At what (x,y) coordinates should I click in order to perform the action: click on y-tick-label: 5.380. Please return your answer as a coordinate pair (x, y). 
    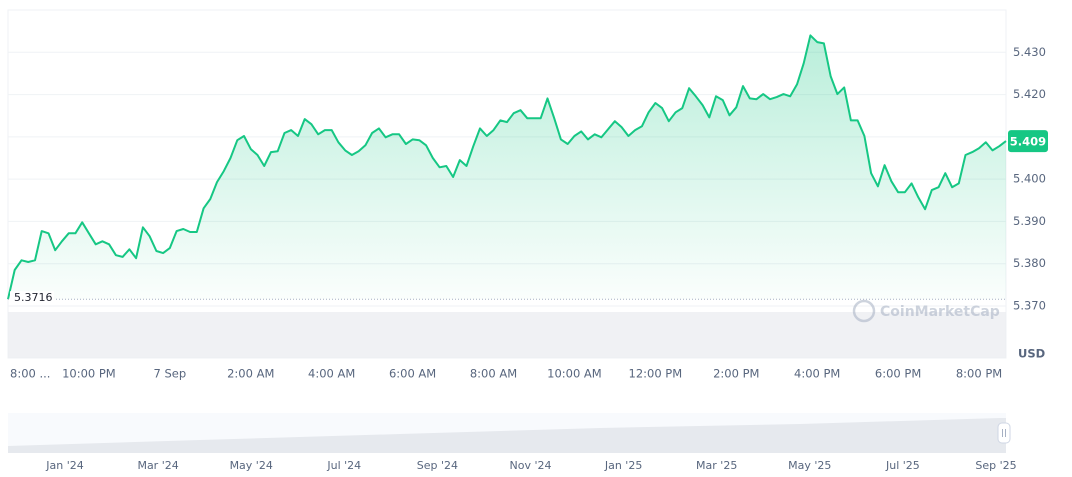
    Looking at the image, I should click on (1029, 263).